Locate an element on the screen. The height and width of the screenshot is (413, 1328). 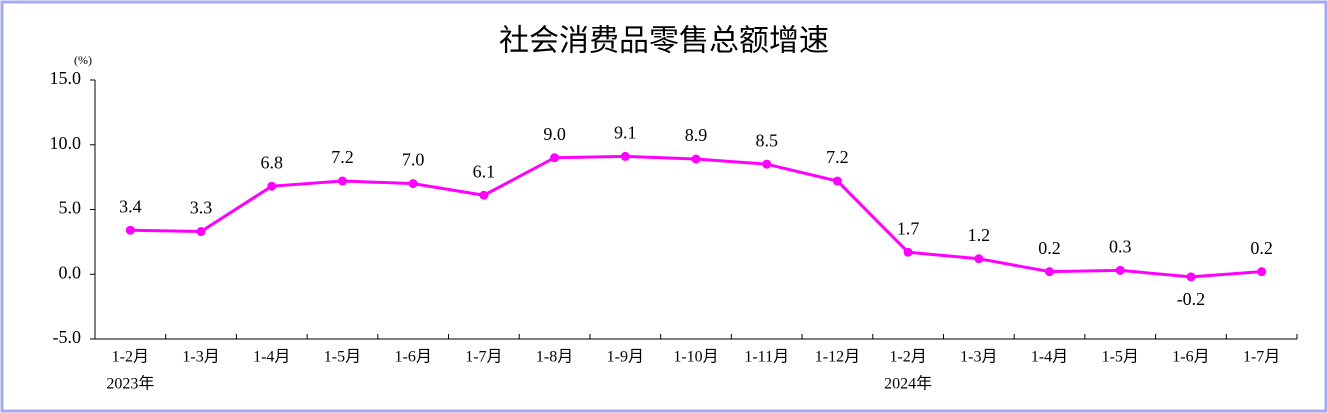
data-label: 3.4 is located at coordinates (130, 206).